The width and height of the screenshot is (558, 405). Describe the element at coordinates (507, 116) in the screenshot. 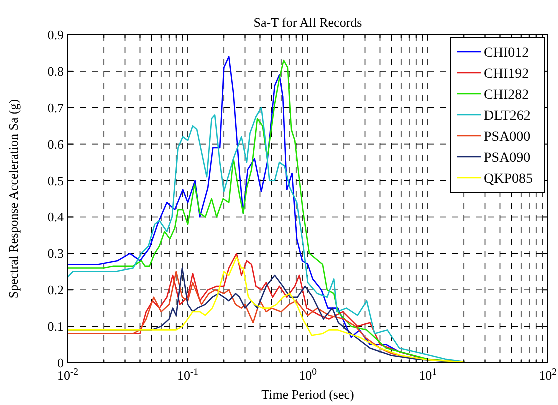

I see `legend-label: DLT262` at that location.